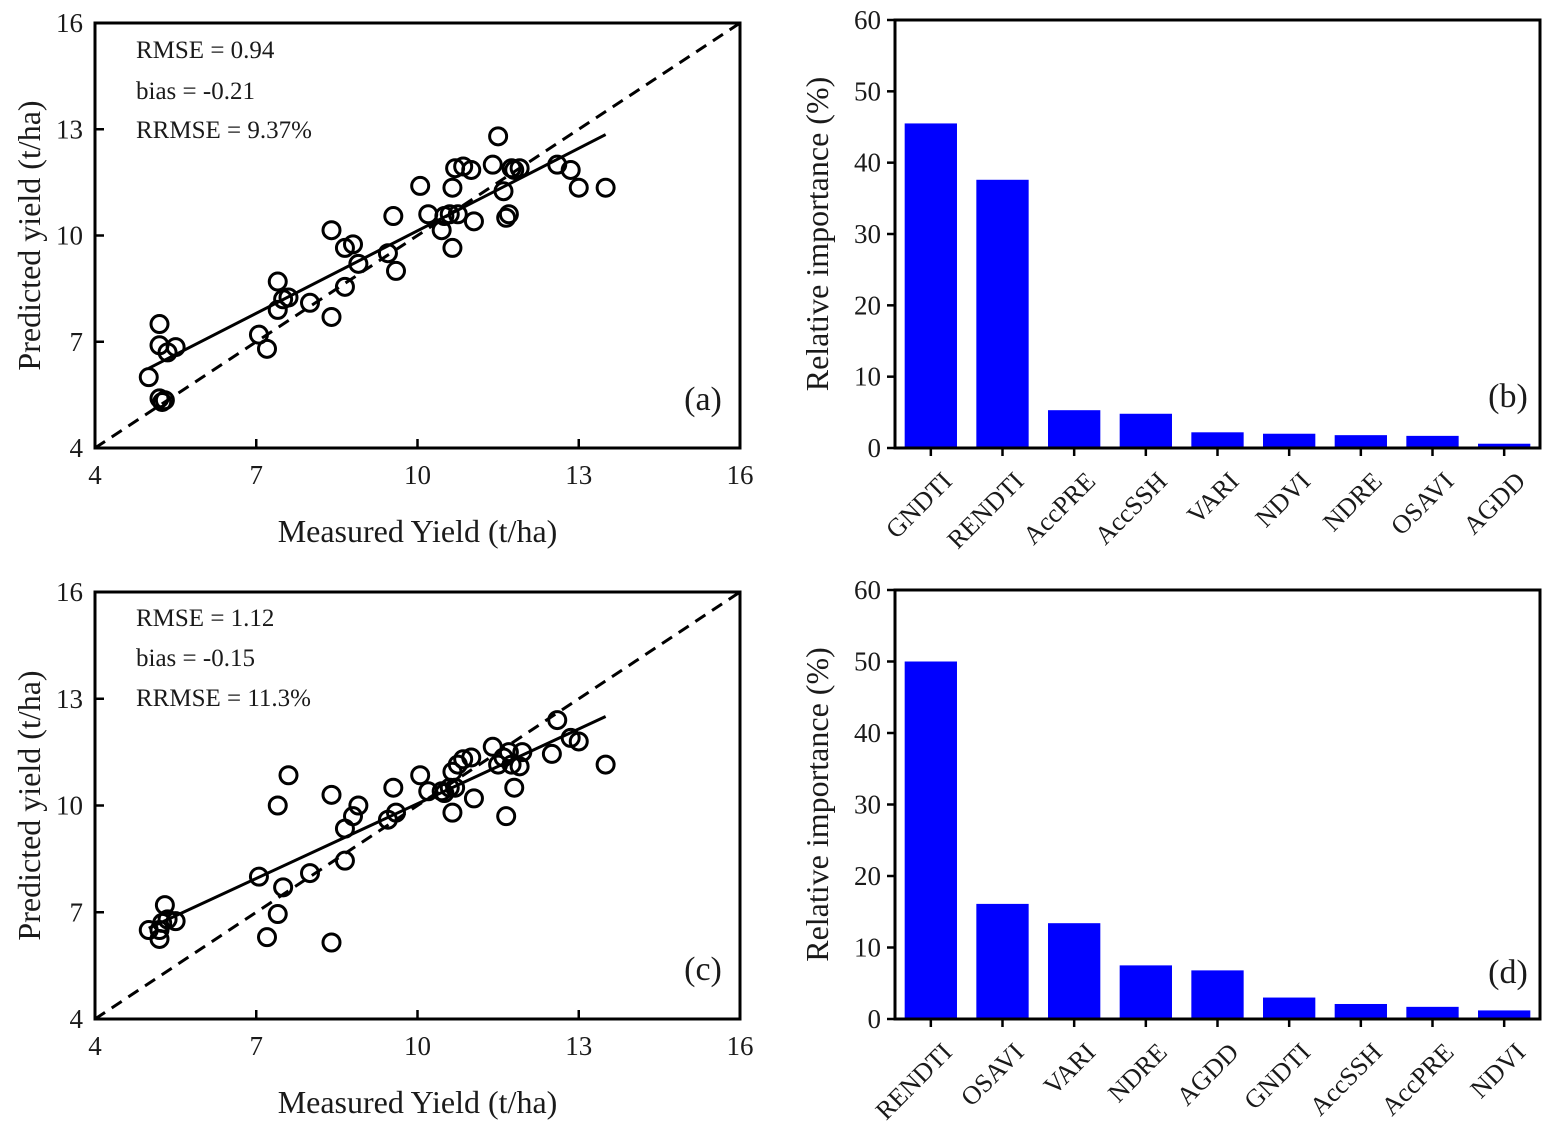 This screenshot has width=1555, height=1146. What do you see at coordinates (703, 969) in the screenshot?
I see `panel-label: (c)` at bounding box center [703, 969].